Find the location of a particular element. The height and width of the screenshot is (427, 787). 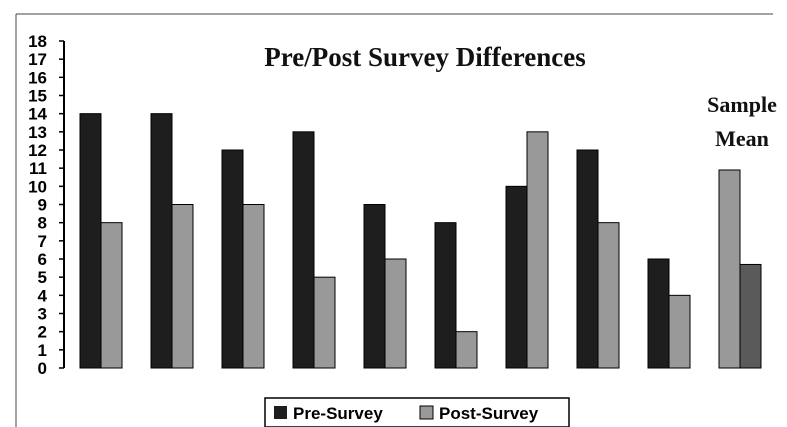

legend: Pre-Survey Post-Survey is located at coordinates (417, 412).